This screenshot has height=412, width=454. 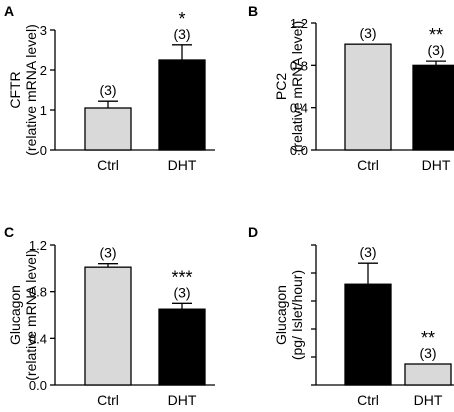 I want to click on y-tick-label: 1, so click(x=43, y=110).